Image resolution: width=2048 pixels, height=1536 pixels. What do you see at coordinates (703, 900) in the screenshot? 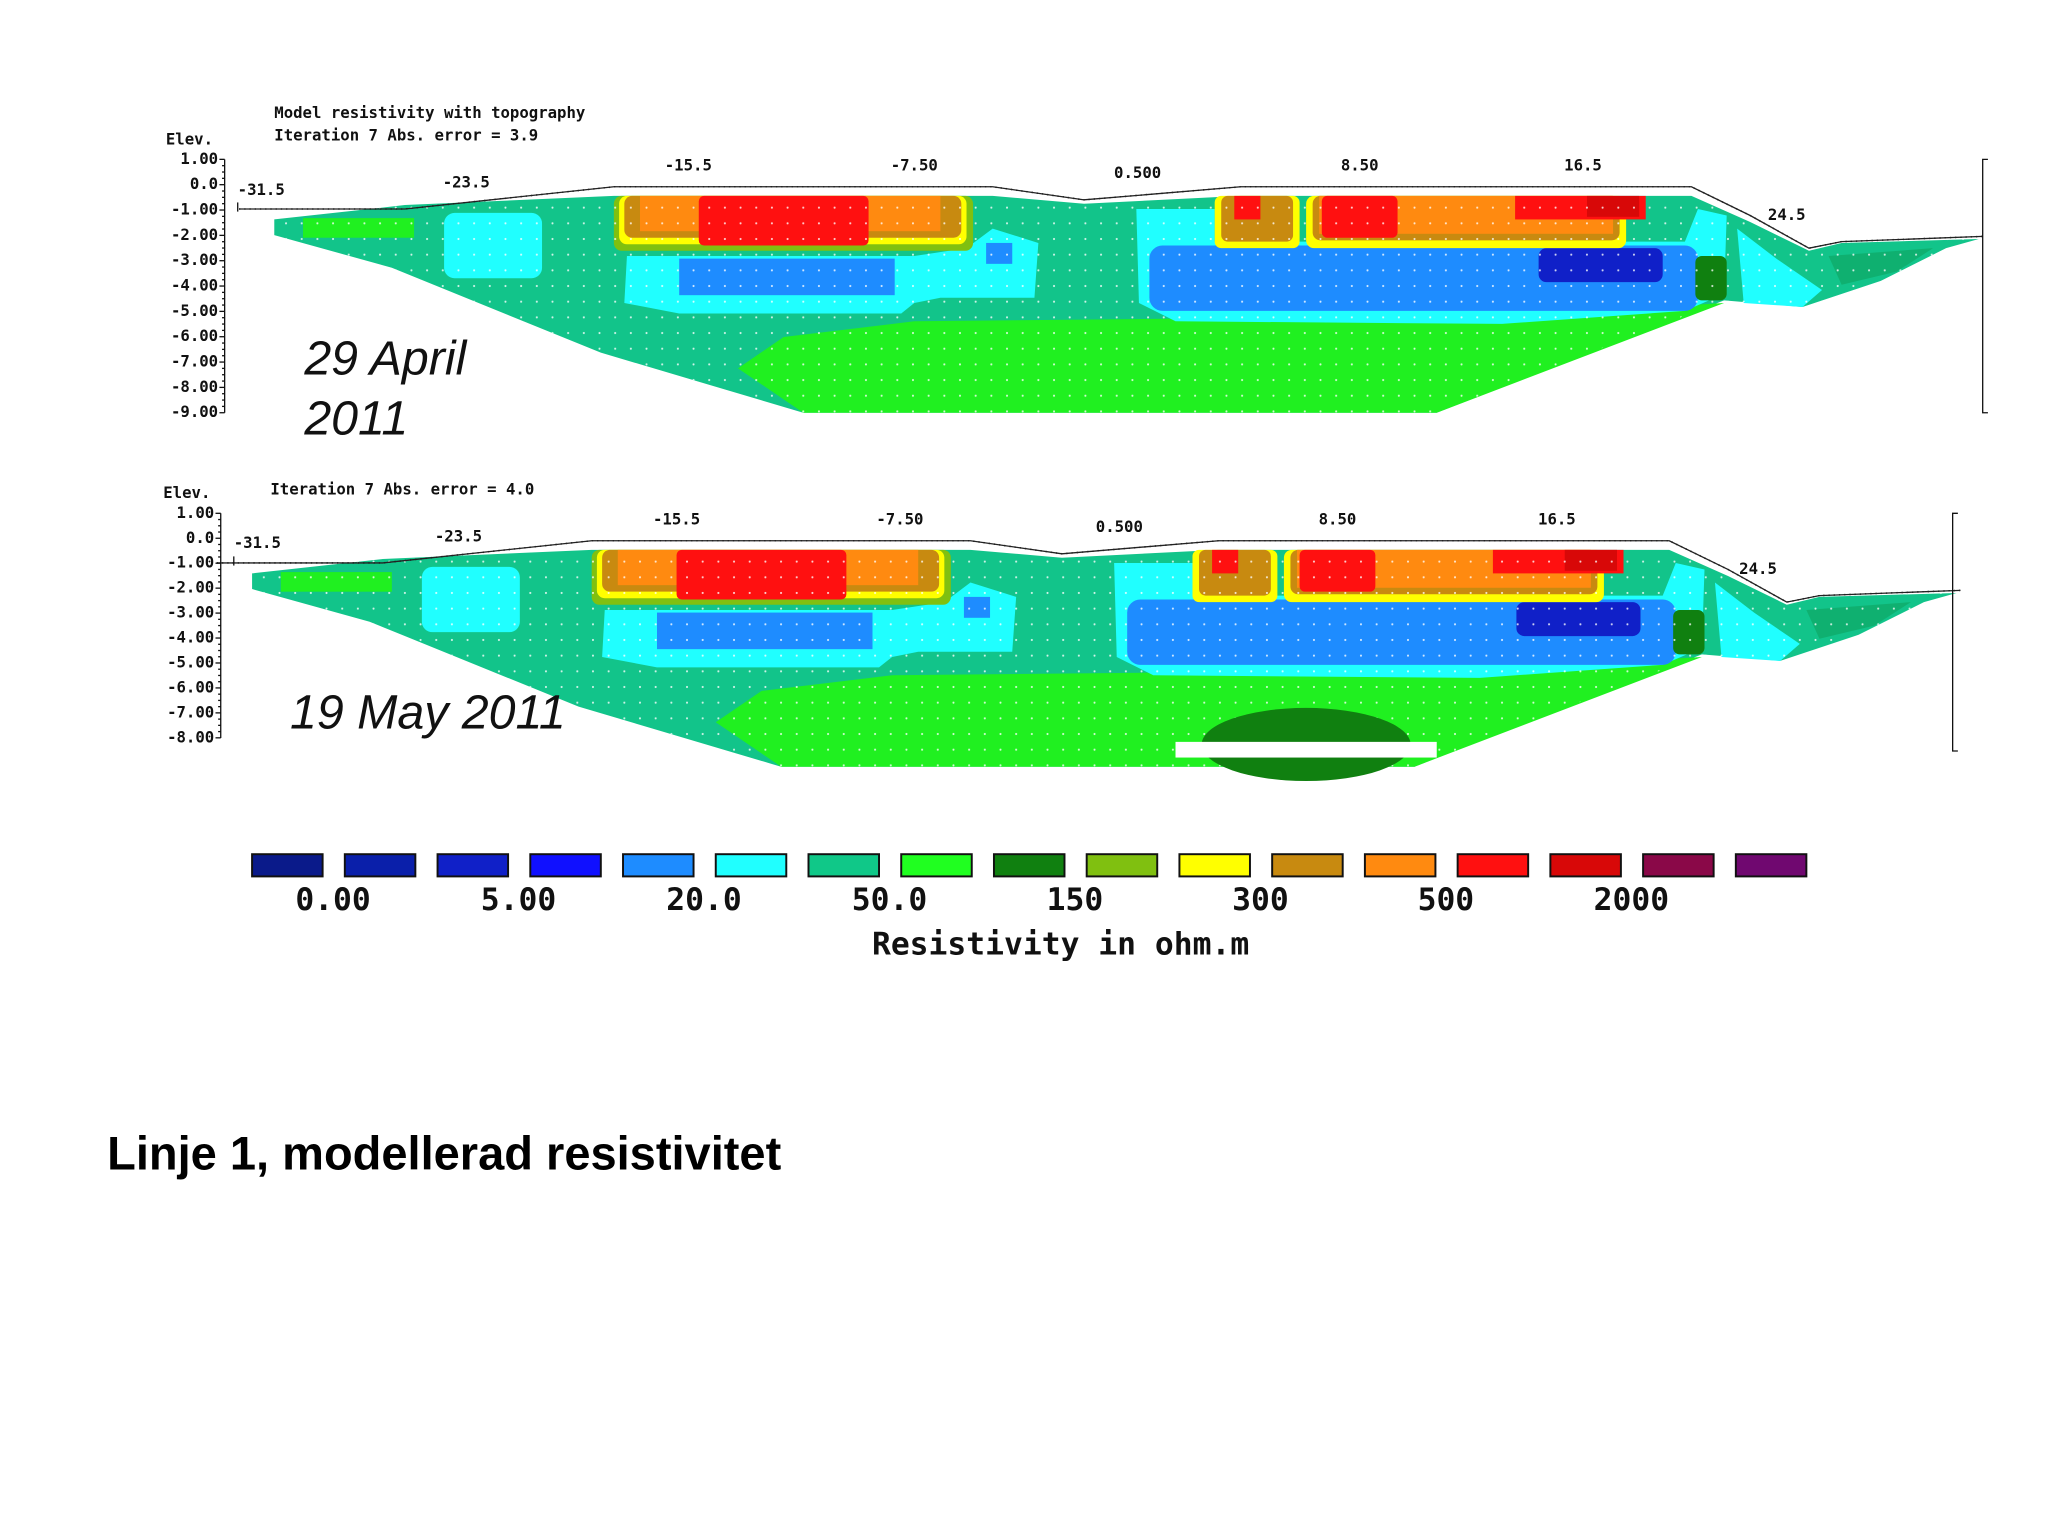
I see `legend-label: 20.0` at bounding box center [703, 900].